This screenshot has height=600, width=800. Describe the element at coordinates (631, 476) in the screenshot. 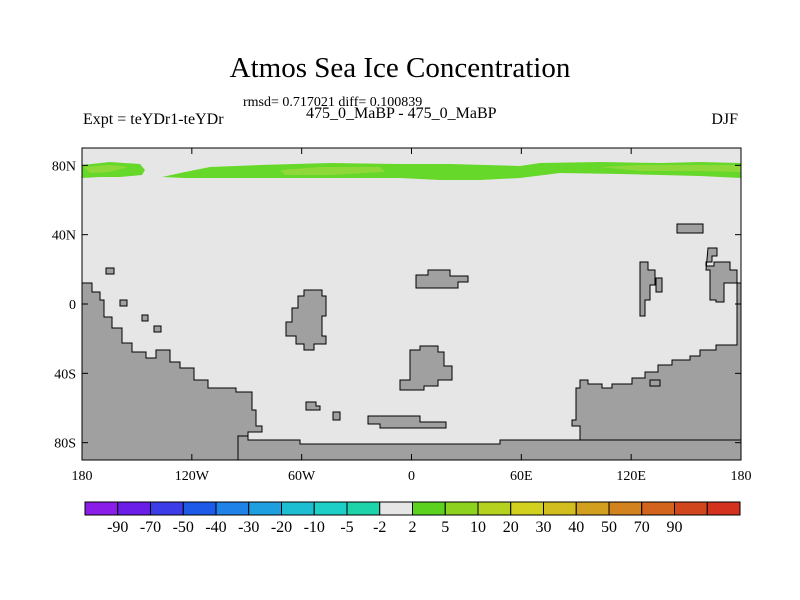

I see `x-tick-label: 120E` at that location.